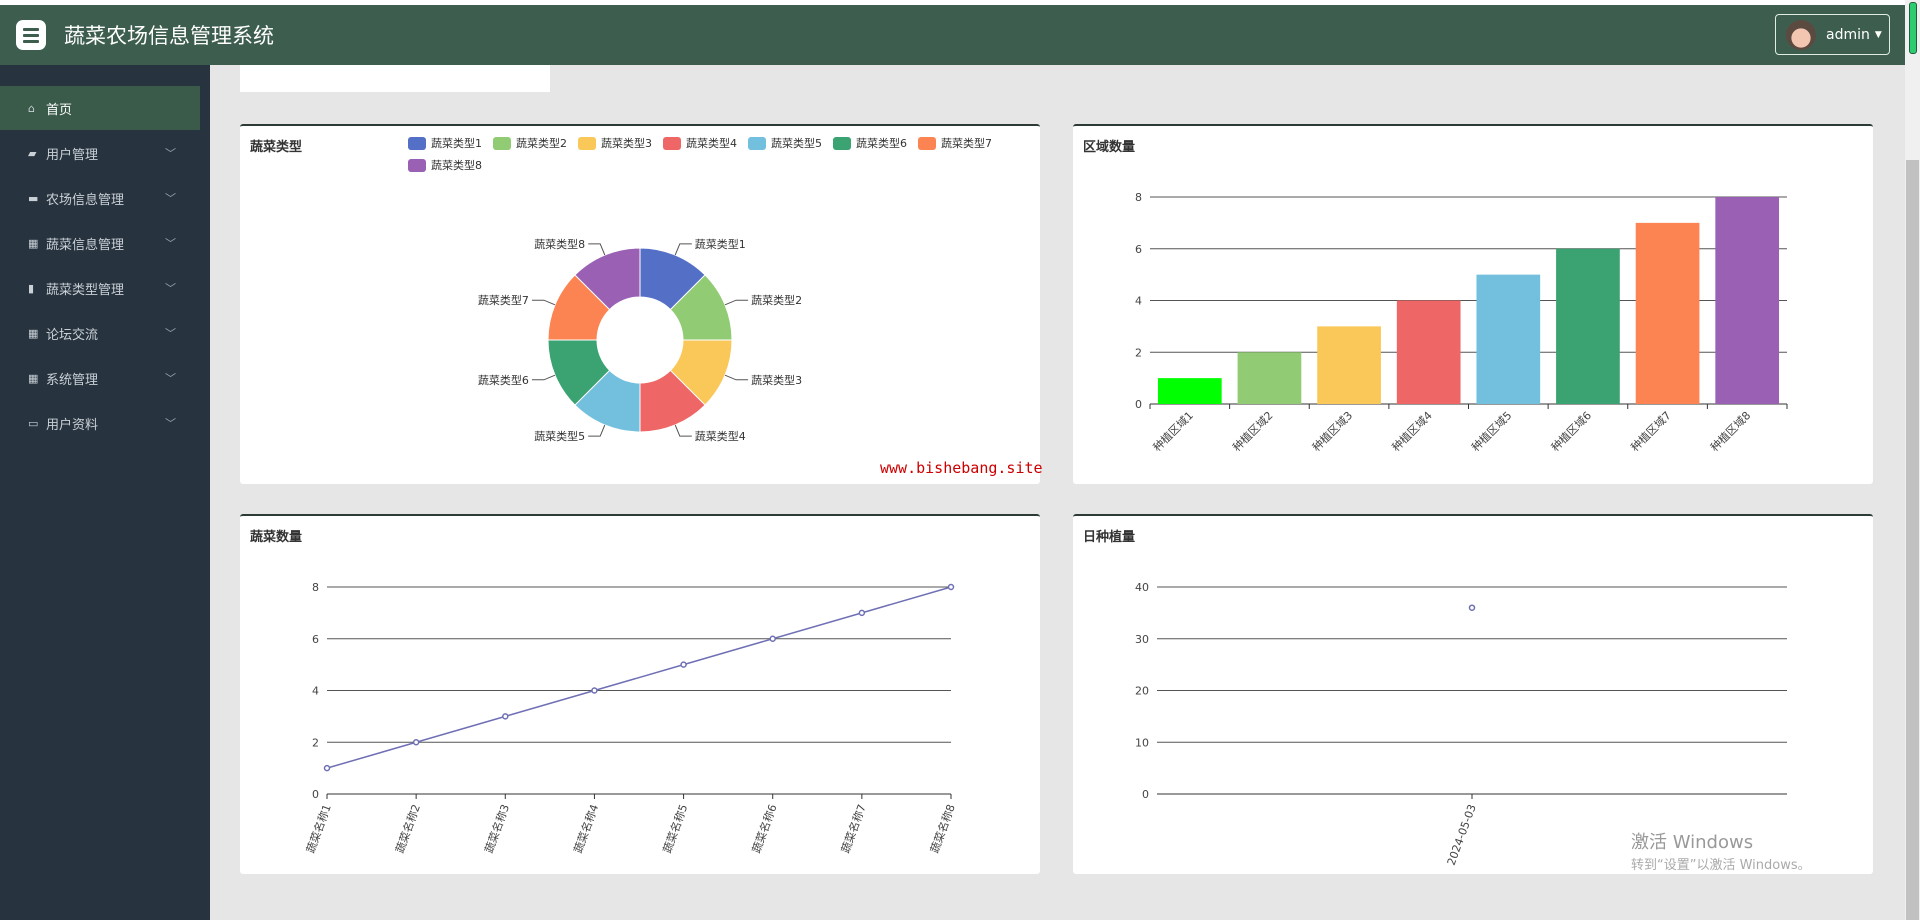 The width and height of the screenshot is (1920, 920). What do you see at coordinates (796, 143) in the screenshot?
I see `legend-label: 蔬菜类型5` at bounding box center [796, 143].